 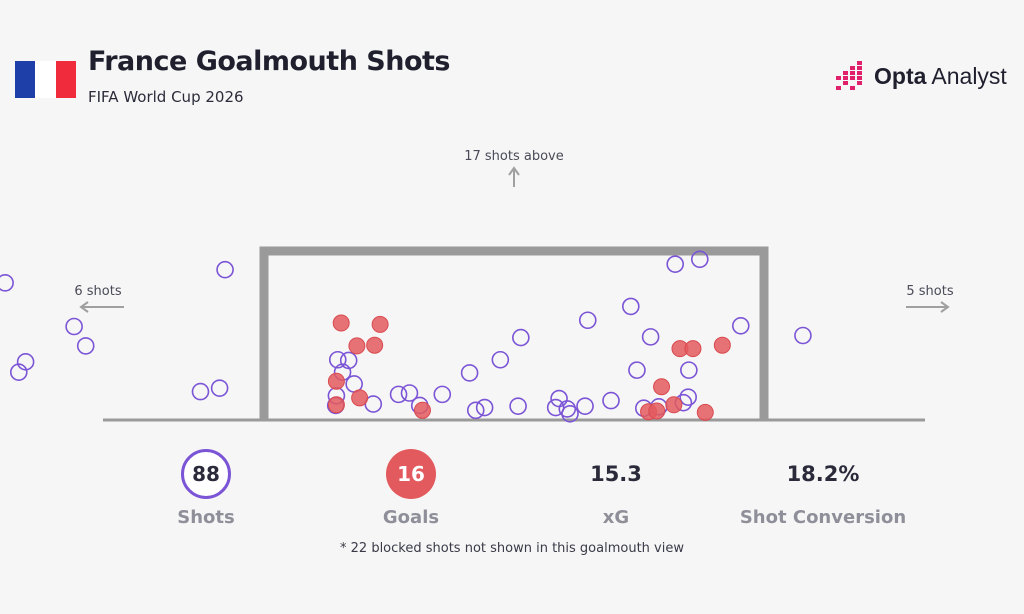 What do you see at coordinates (65, 79) in the screenshot?
I see `flag-red-stripe` at bounding box center [65, 79].